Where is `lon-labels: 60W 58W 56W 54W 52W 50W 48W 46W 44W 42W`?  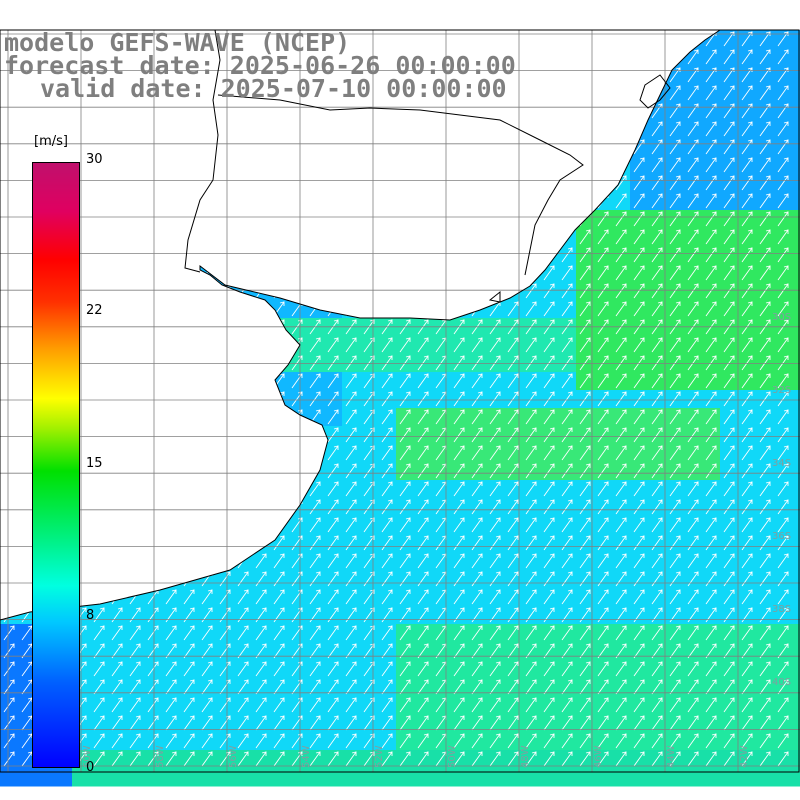
lon-labels: 60W 58W 56W 54W 52W 50W 48W 46W 44W 42W is located at coordinates (416, 756).